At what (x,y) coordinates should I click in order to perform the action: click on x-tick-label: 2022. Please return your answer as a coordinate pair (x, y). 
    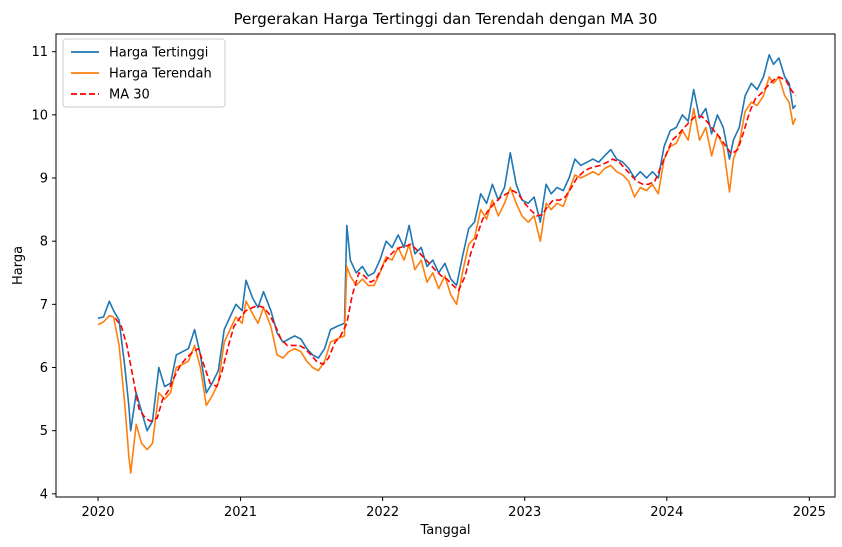
    Looking at the image, I should click on (382, 512).